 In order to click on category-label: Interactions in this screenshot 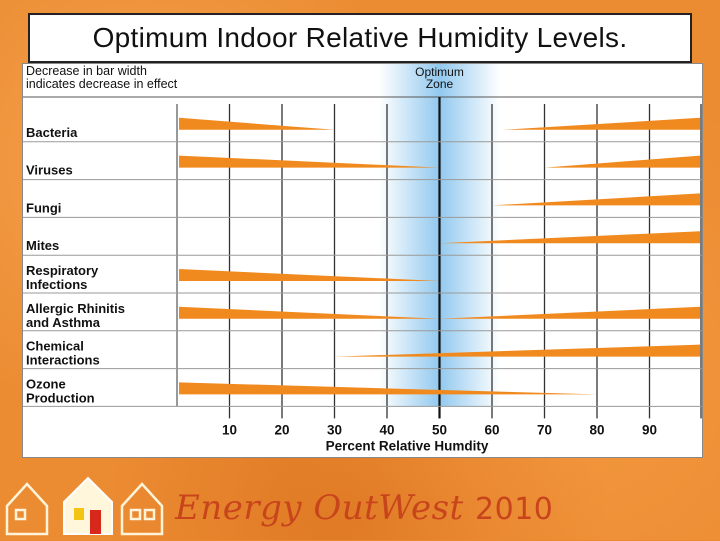, I will do `click(63, 360)`.